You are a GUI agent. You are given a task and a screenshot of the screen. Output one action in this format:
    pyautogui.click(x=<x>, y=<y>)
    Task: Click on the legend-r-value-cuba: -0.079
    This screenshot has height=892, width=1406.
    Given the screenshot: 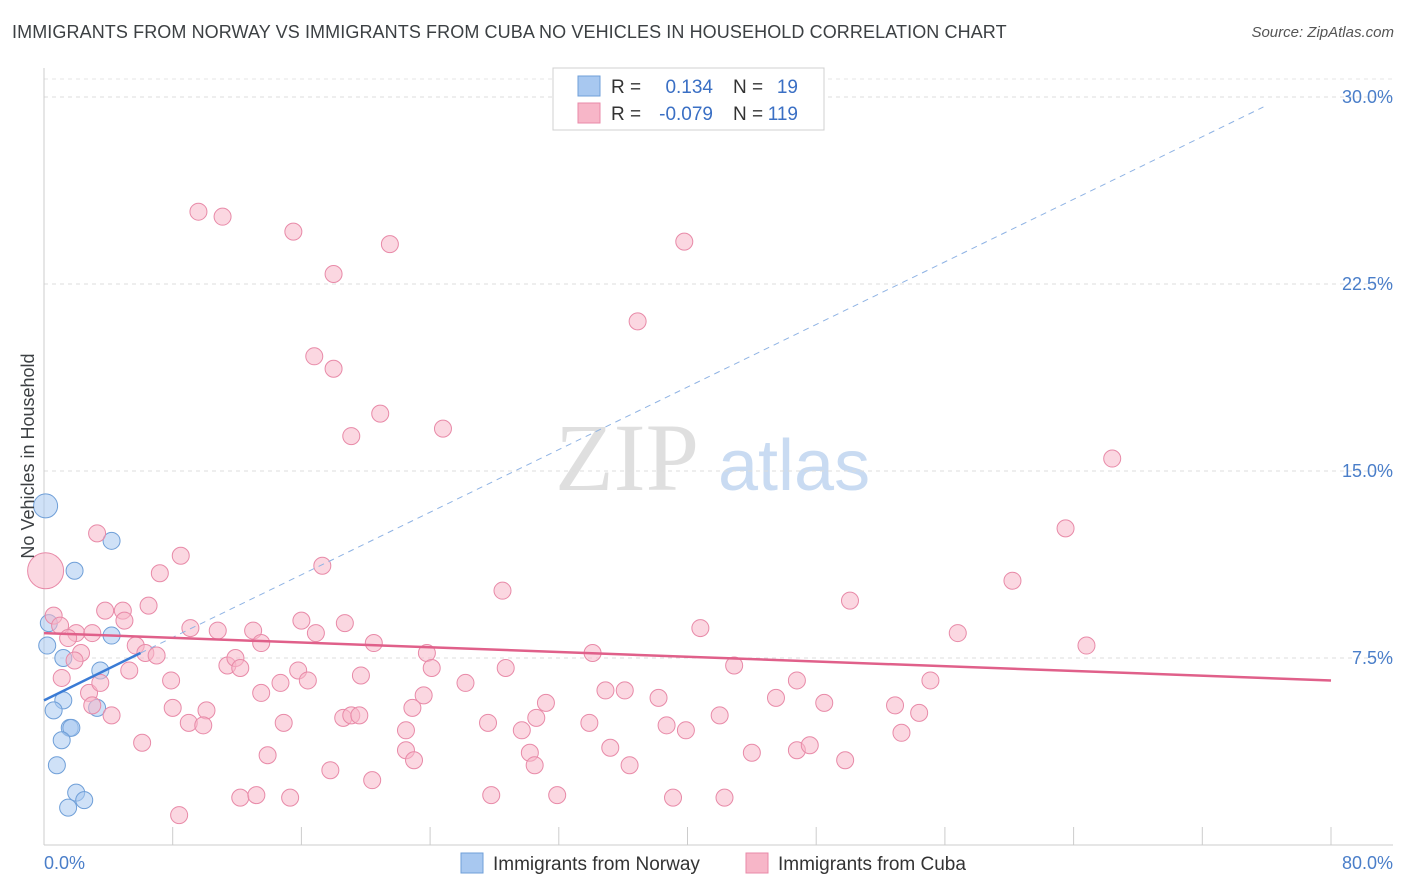 What is the action you would take?
    pyautogui.click(x=686, y=114)
    